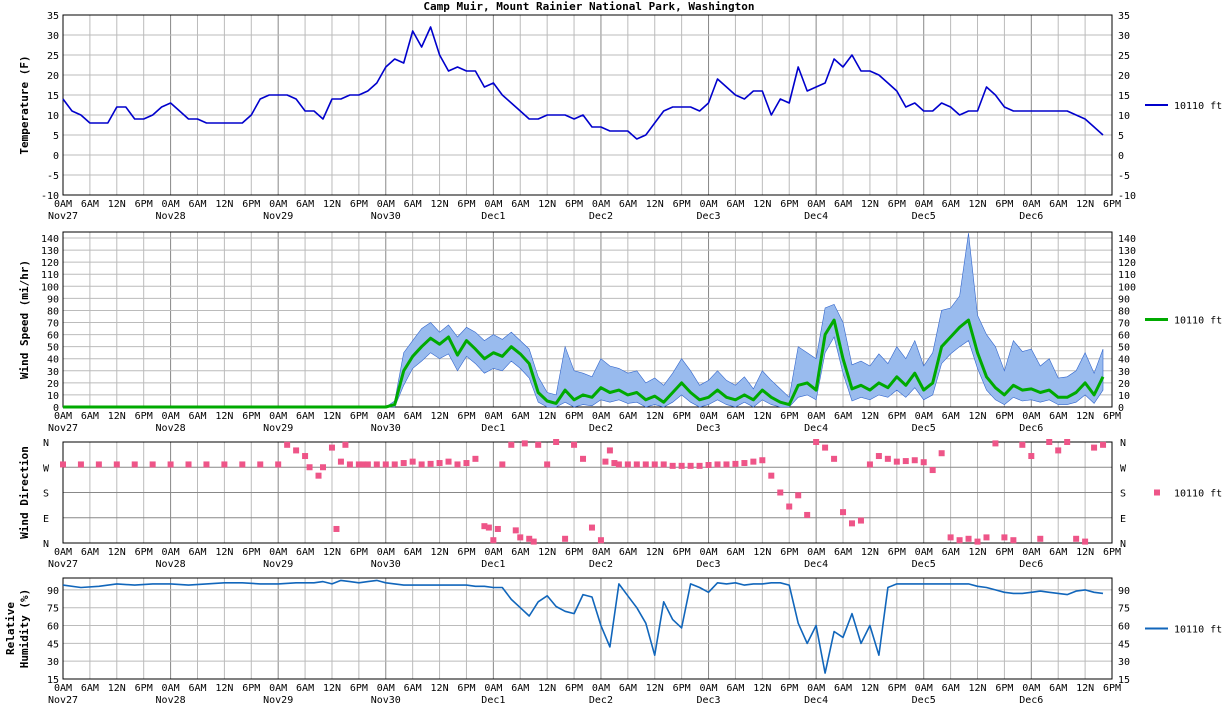 This screenshot has width=1226, height=716. Describe the element at coordinates (924, 428) in the screenshot. I see `x-day-label: Dec5` at that location.